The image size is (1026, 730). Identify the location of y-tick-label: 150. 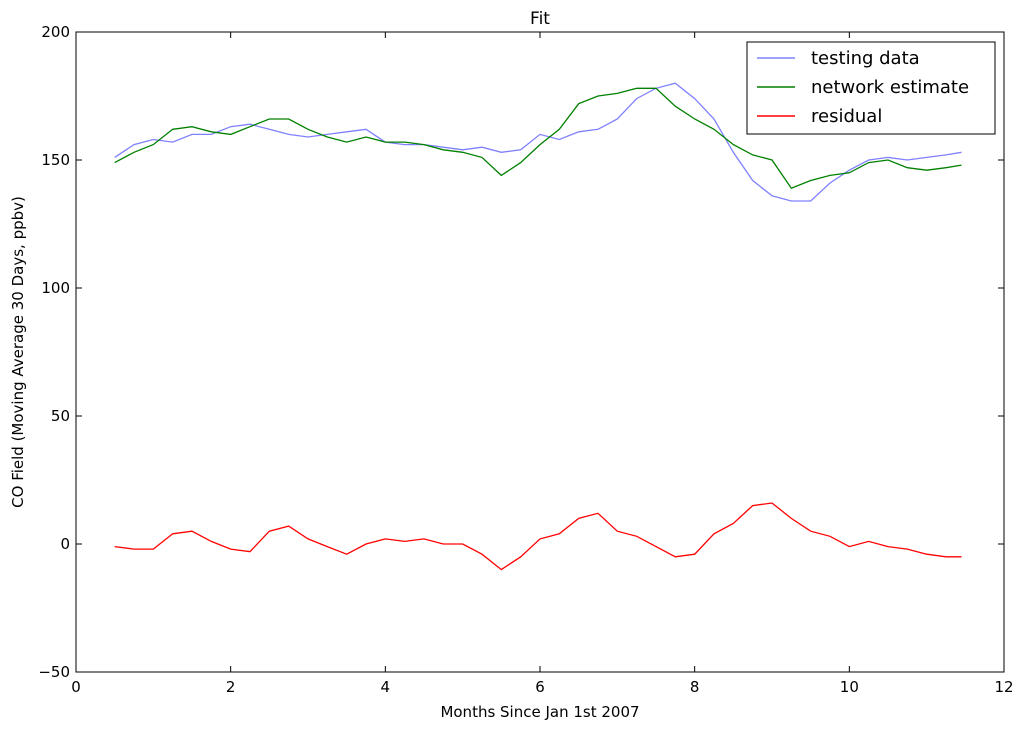
(55, 160).